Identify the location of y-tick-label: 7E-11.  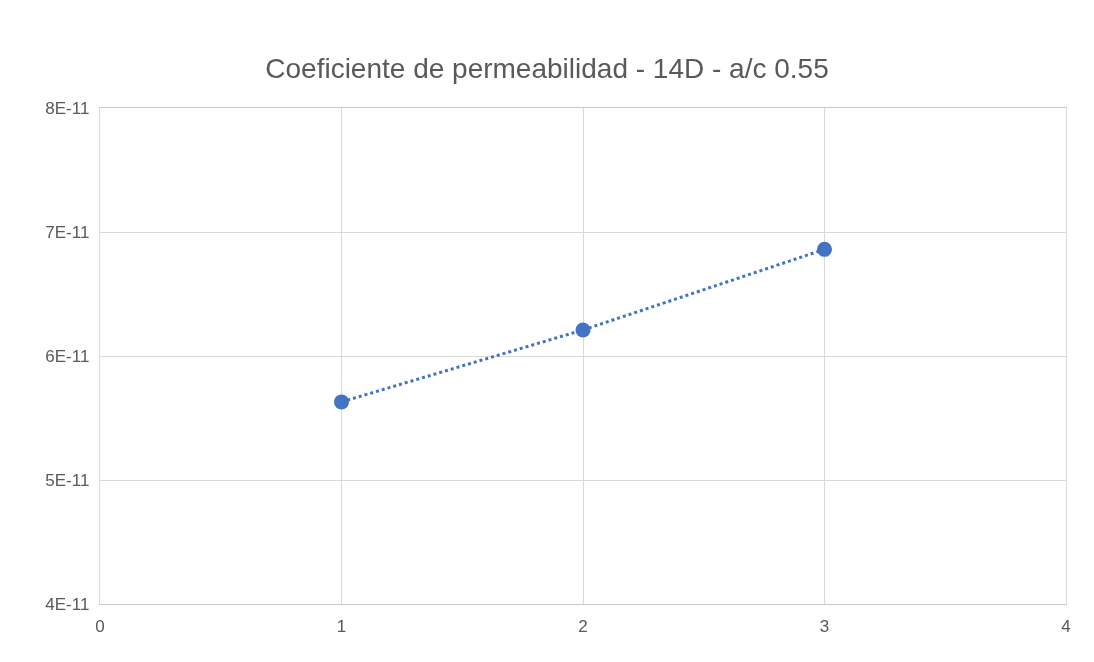
(67, 232).